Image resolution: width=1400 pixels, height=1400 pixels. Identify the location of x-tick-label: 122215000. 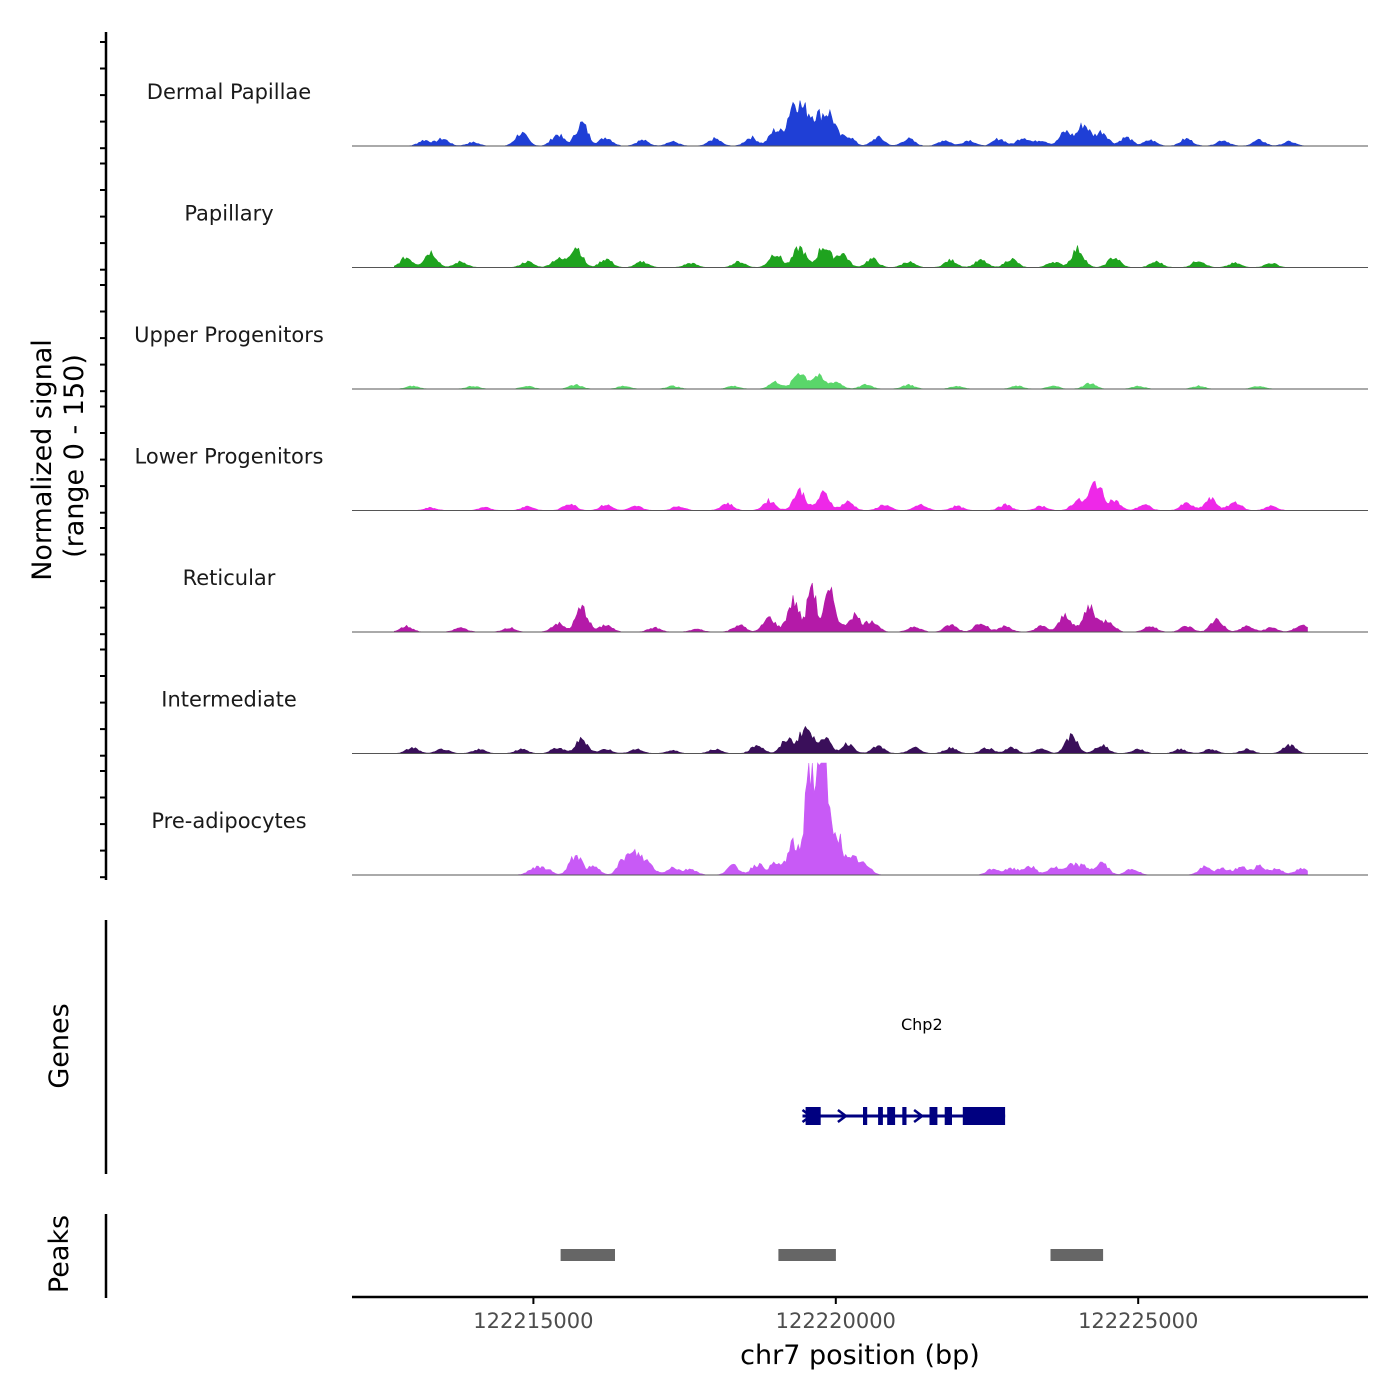
(533, 1321).